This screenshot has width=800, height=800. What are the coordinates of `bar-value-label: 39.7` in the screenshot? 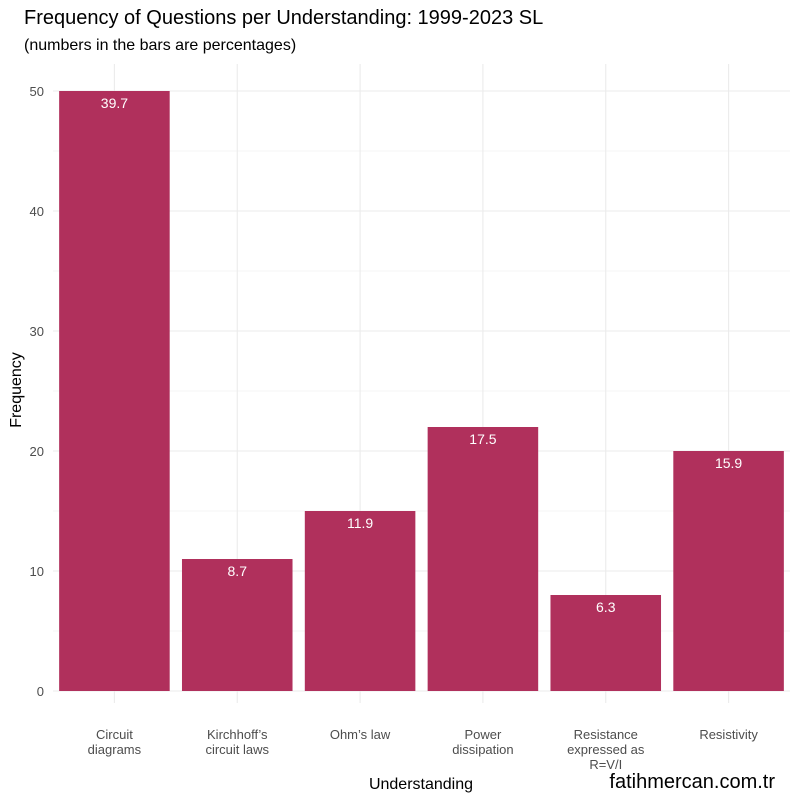 It's located at (114, 103).